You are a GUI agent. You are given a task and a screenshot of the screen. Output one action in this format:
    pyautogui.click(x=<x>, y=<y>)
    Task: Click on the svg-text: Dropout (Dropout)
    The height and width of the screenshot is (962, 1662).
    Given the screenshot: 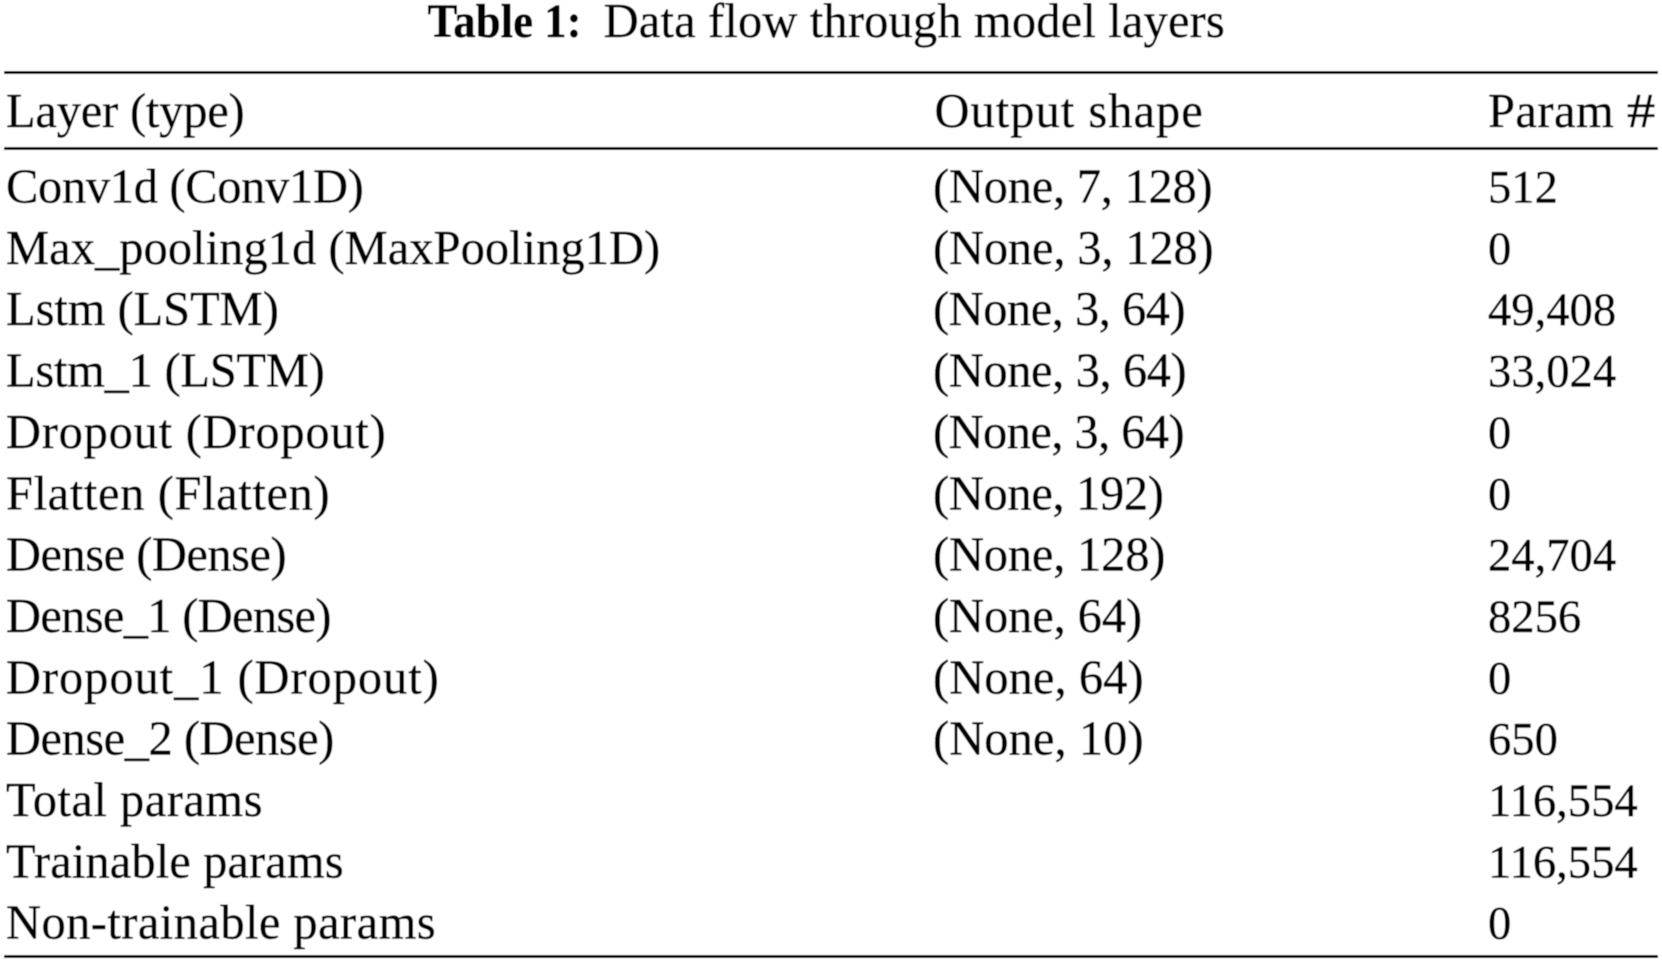 What is the action you would take?
    pyautogui.click(x=196, y=432)
    